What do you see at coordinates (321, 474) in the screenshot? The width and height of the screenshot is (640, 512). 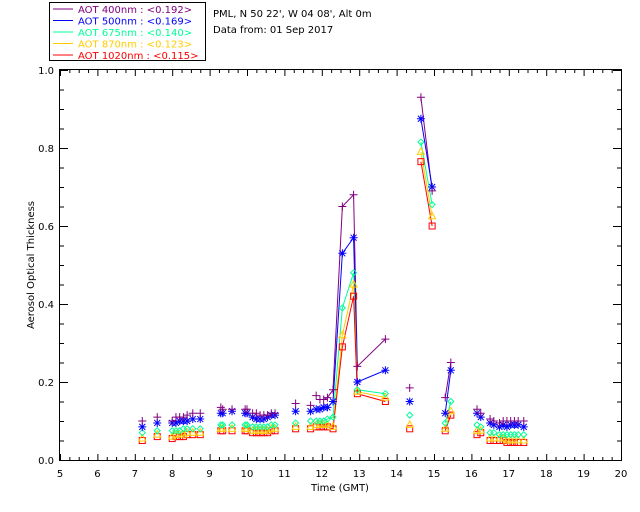 I see `x-tick-label: 12` at bounding box center [321, 474].